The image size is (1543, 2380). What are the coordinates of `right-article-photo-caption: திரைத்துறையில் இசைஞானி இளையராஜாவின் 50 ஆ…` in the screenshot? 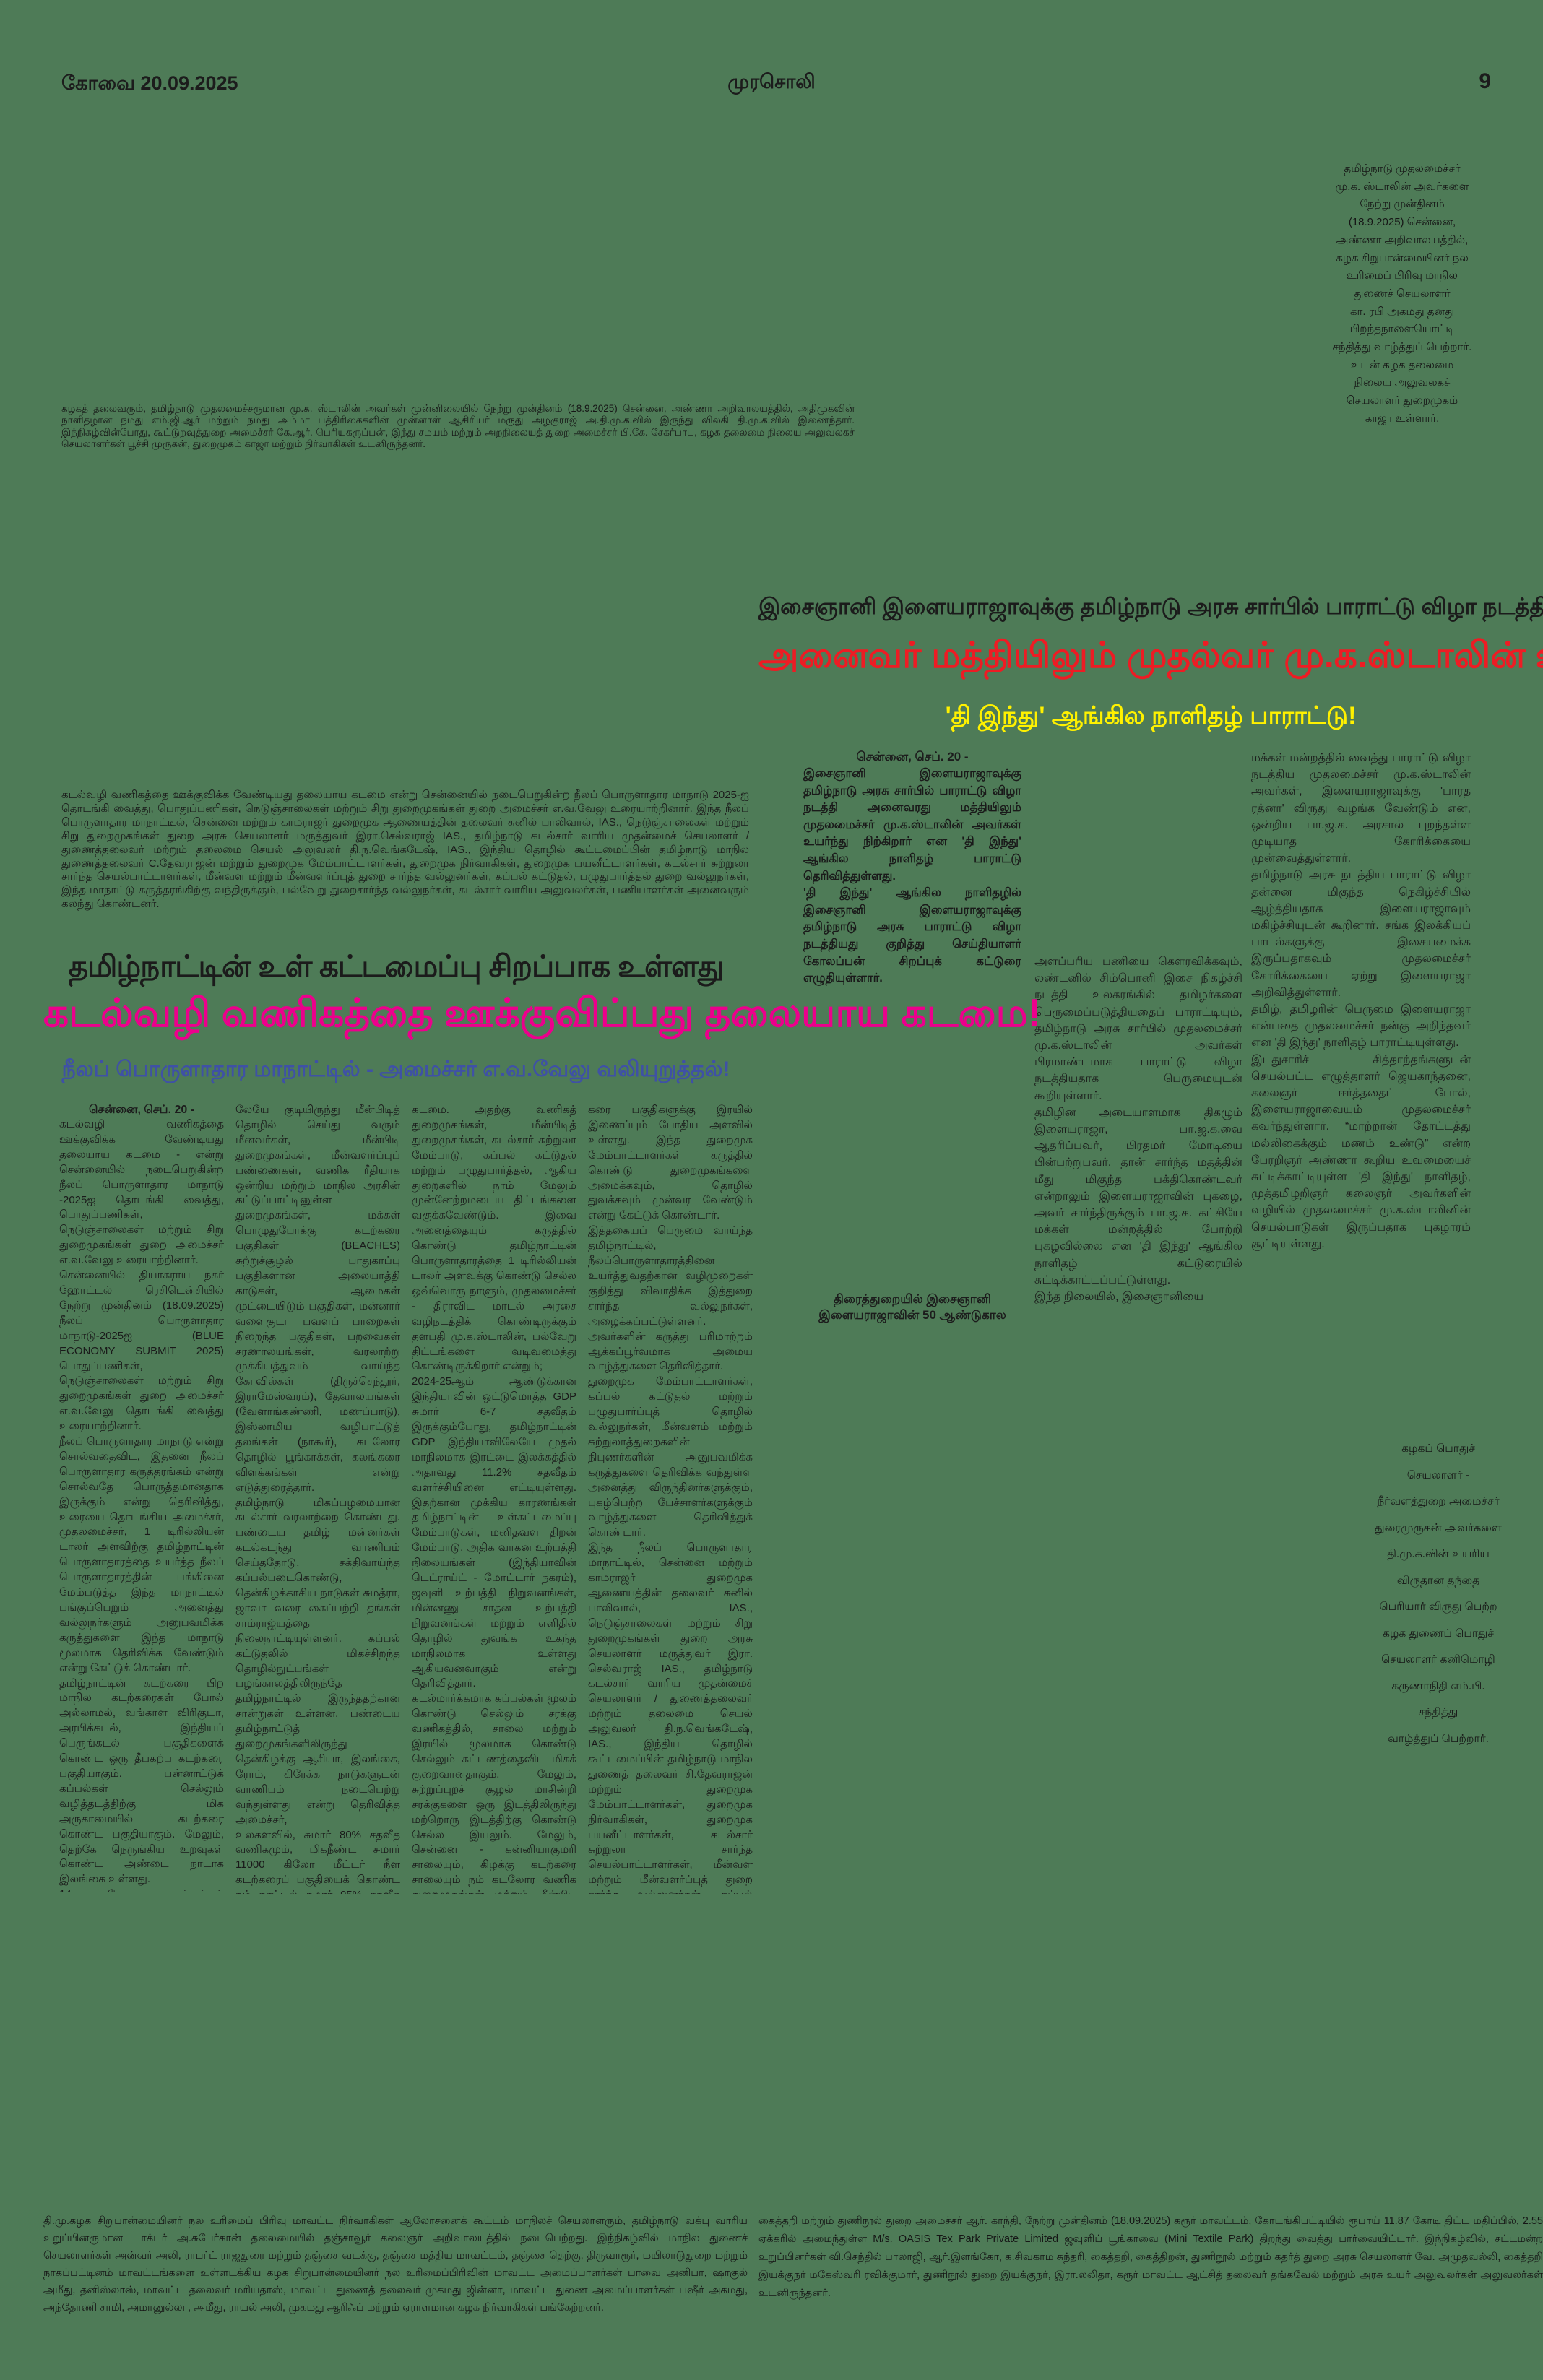 It's located at (912, 1307).